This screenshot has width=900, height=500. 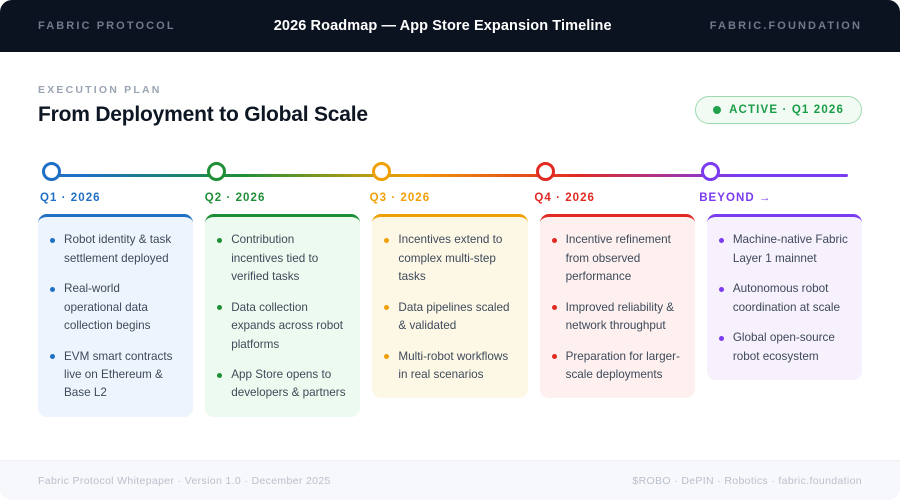 I want to click on timeline-node-3: Q3 · 2026, so click(x=450, y=183).